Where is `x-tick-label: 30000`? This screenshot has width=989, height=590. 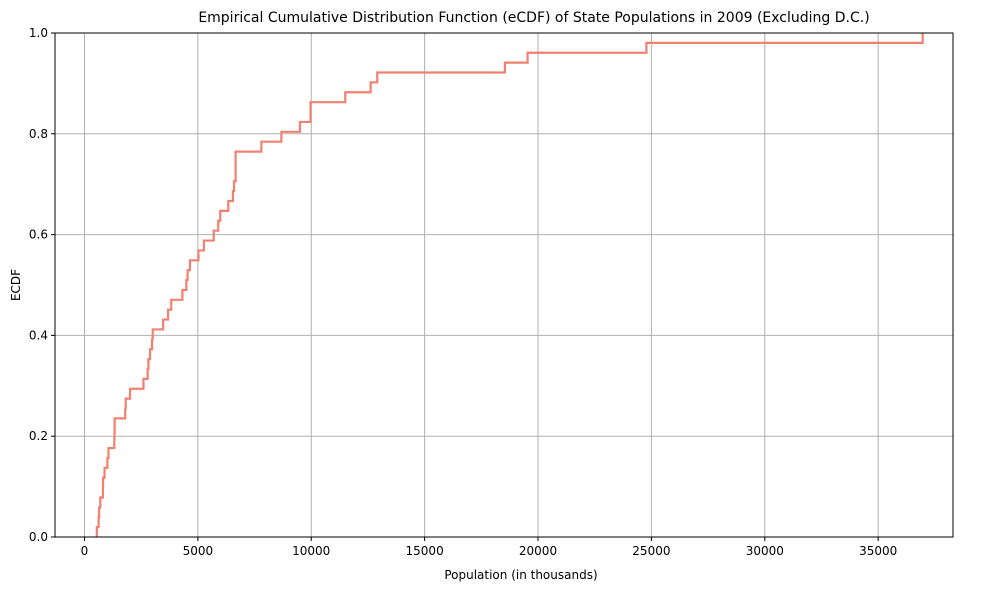 x-tick-label: 30000 is located at coordinates (765, 551).